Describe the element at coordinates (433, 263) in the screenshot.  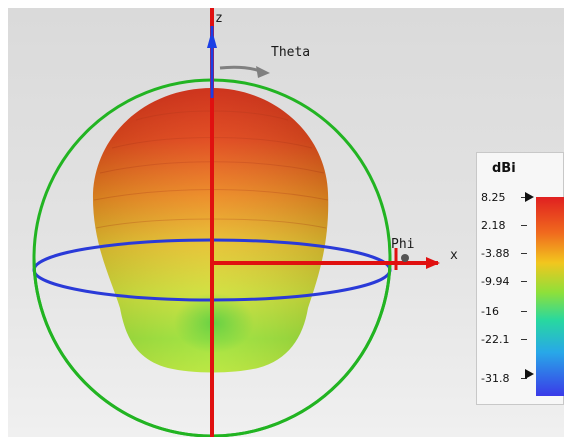
I see `x-axis-arrow` at that location.